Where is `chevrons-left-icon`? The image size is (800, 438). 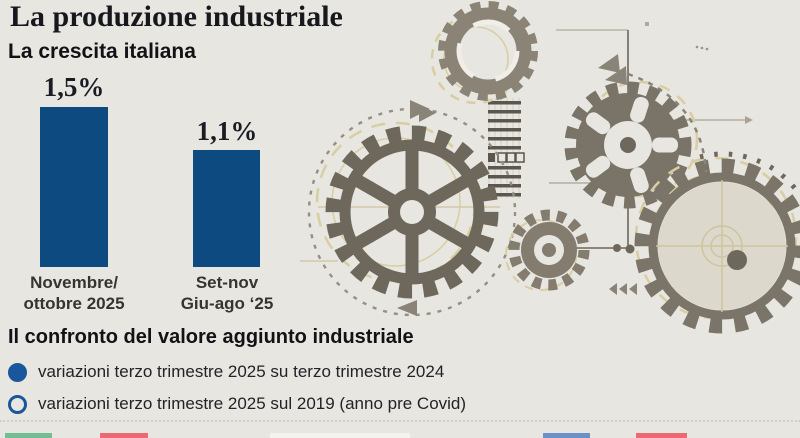 chevrons-left-icon is located at coordinates (623, 289).